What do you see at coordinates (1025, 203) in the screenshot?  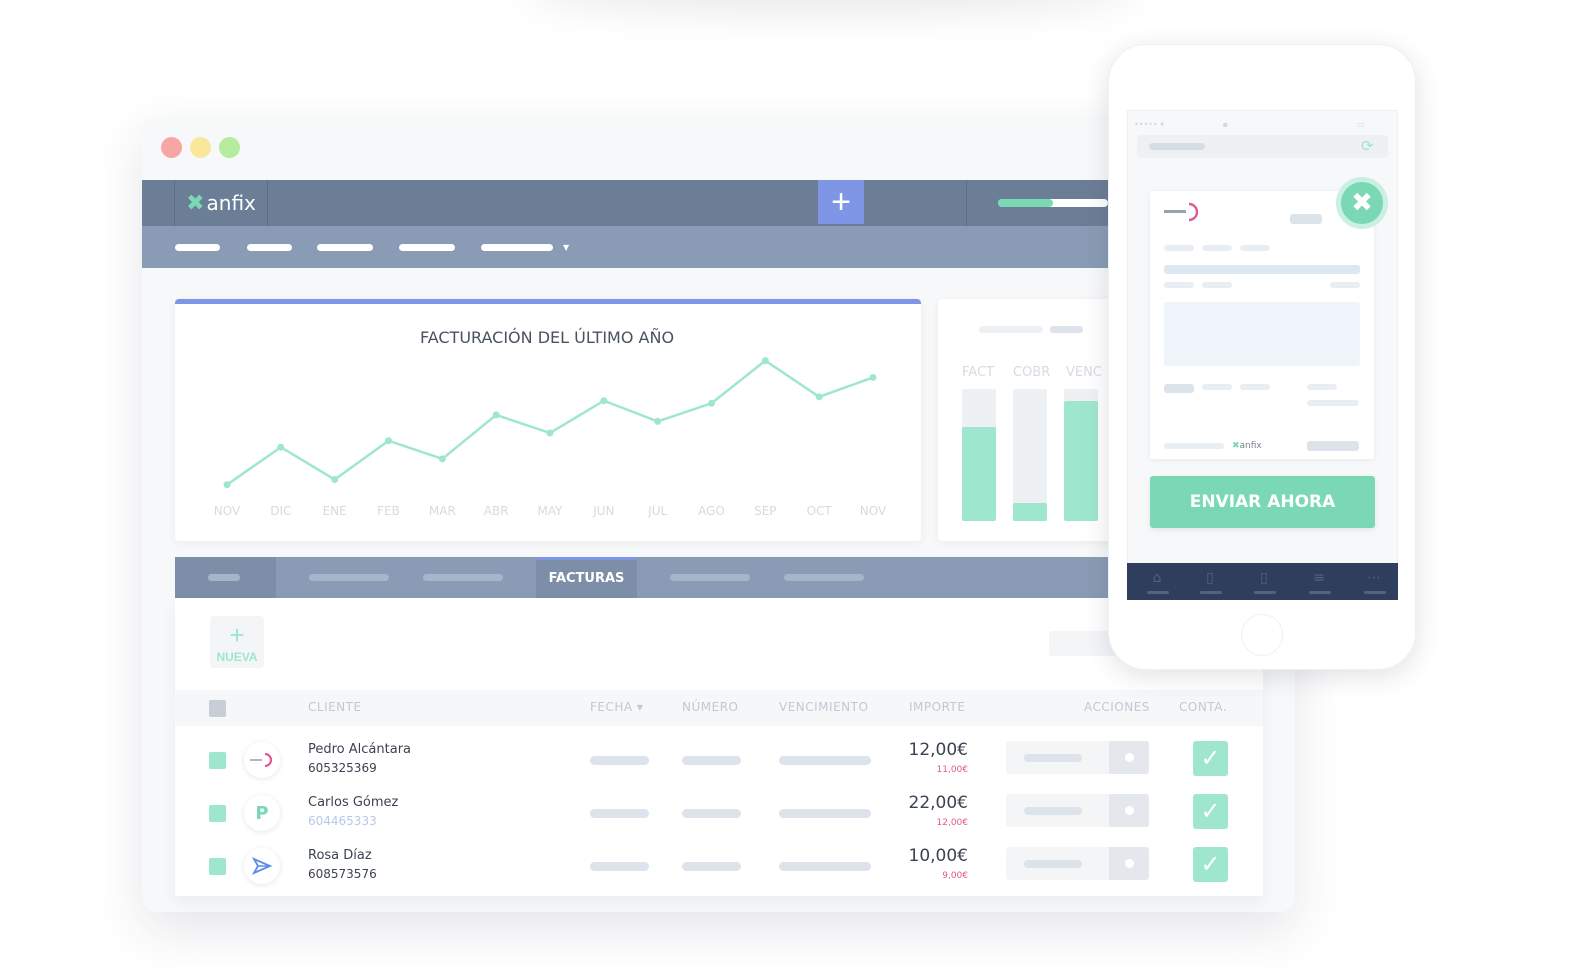 I see `progress-fill` at bounding box center [1025, 203].